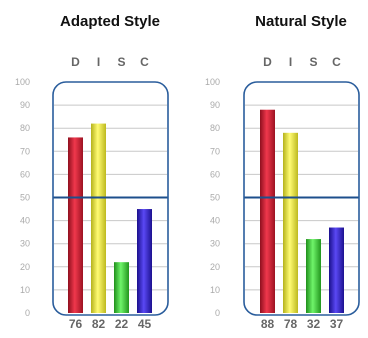 The image size is (368, 338). Describe the element at coordinates (314, 324) in the screenshot. I see `value-label-s: 32` at that location.